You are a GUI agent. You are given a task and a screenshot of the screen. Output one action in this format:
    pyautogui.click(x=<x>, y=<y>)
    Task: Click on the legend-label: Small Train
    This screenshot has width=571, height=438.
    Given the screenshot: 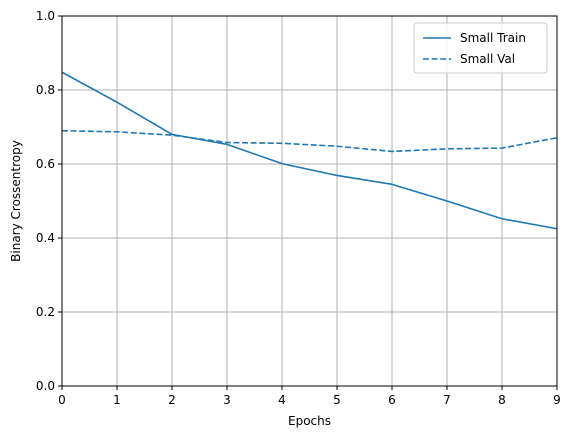 What is the action you would take?
    pyautogui.click(x=493, y=38)
    